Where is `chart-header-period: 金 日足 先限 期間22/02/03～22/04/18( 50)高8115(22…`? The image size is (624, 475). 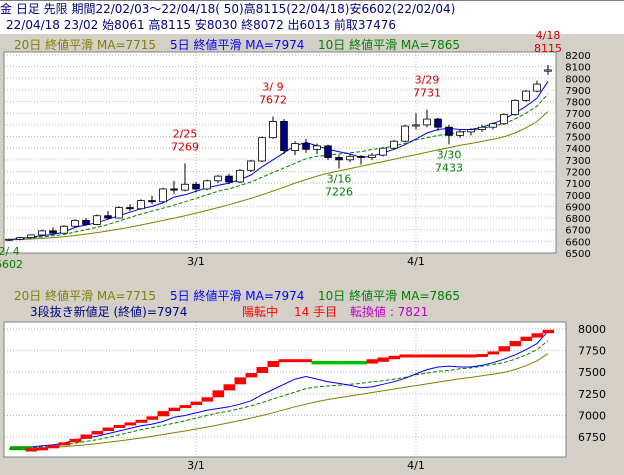 chart-header-period: 金 日足 先限 期間22/02/03～22/04/18( 50)高8115(22… is located at coordinates (312, 8).